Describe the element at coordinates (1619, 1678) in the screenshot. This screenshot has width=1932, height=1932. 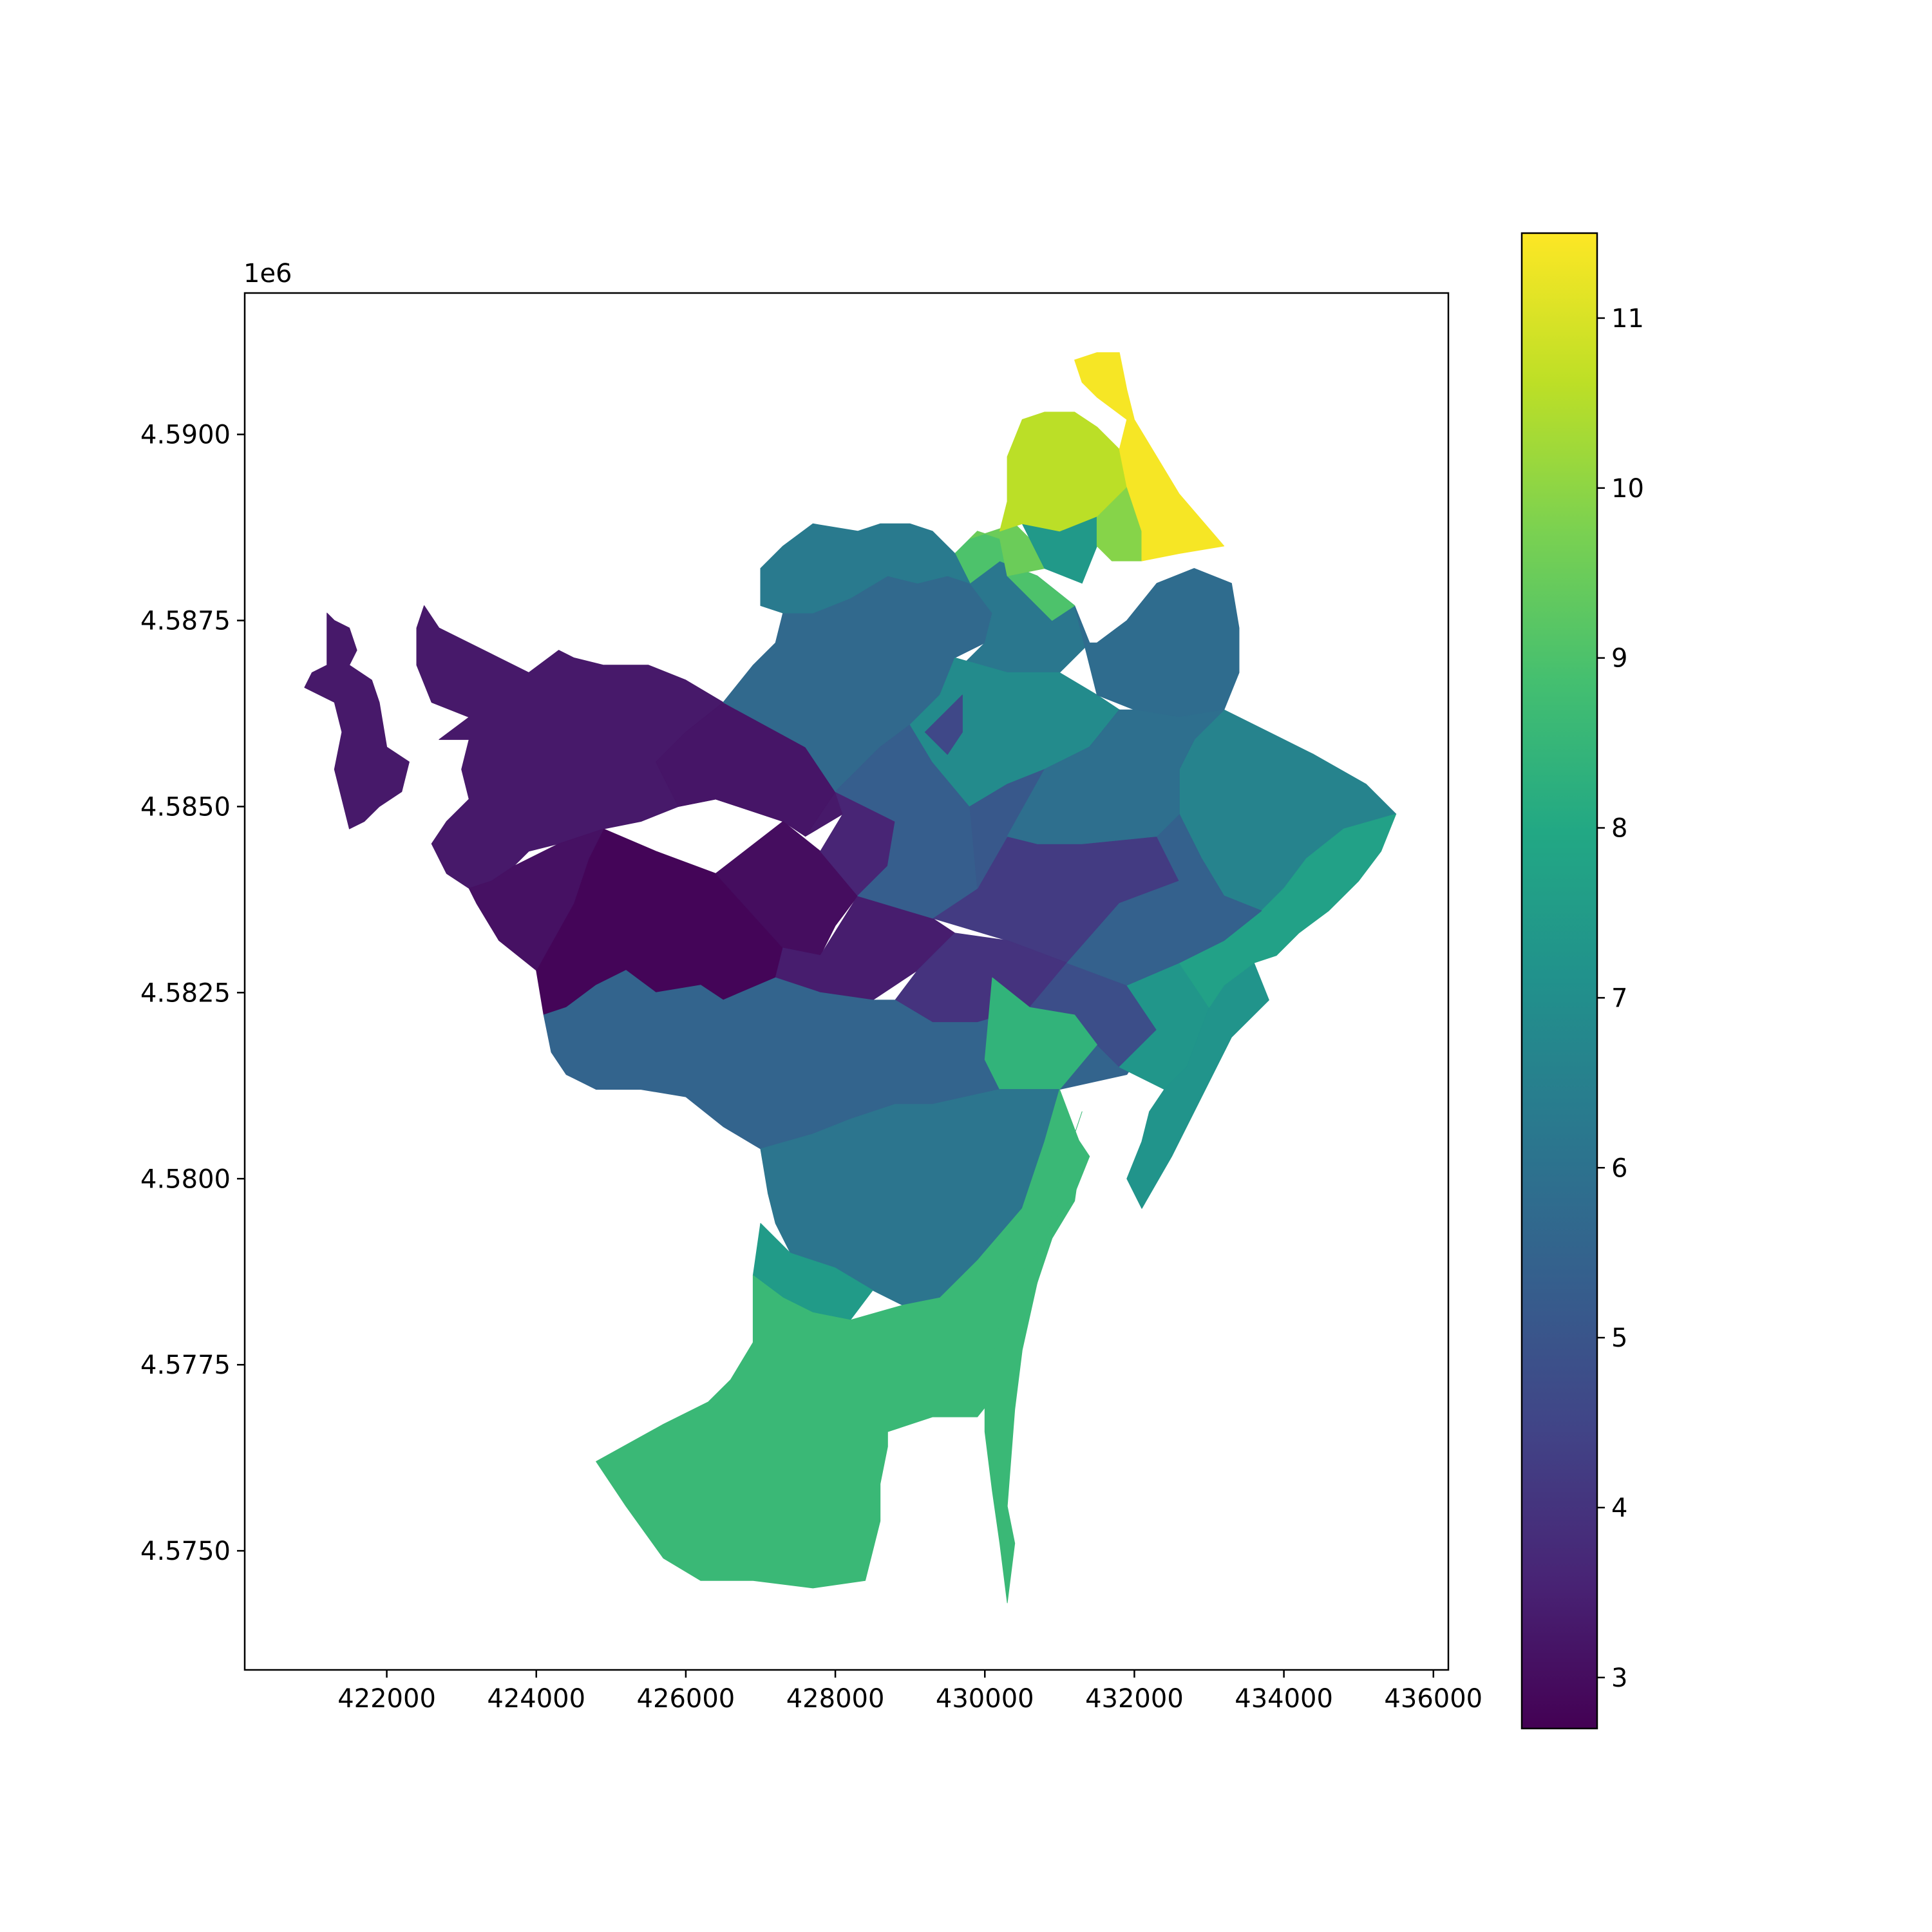
I see `colorbar-tick-label: 3` at that location.